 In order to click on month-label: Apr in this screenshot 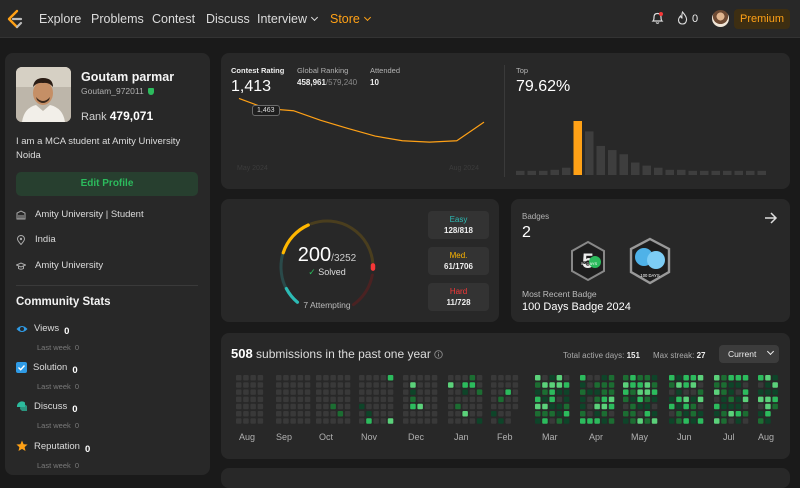, I will do `click(596, 437)`.